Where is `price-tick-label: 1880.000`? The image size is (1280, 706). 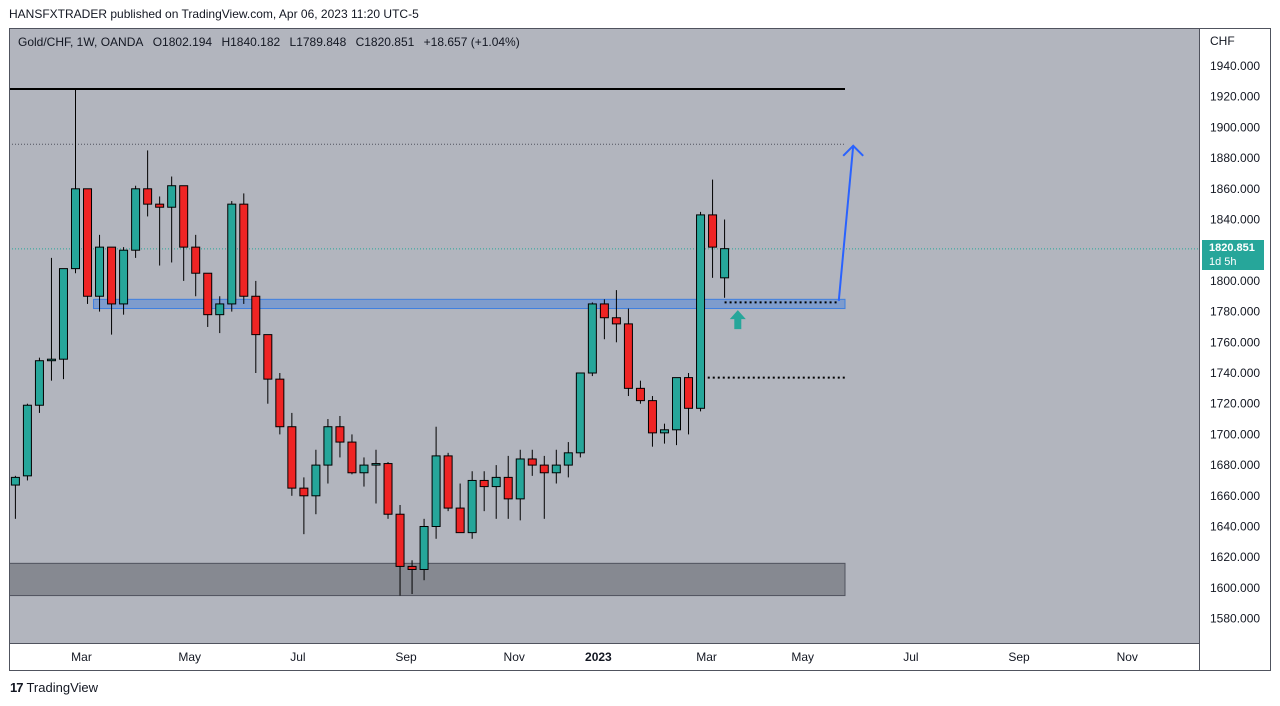 price-tick-label: 1880.000 is located at coordinates (1235, 158).